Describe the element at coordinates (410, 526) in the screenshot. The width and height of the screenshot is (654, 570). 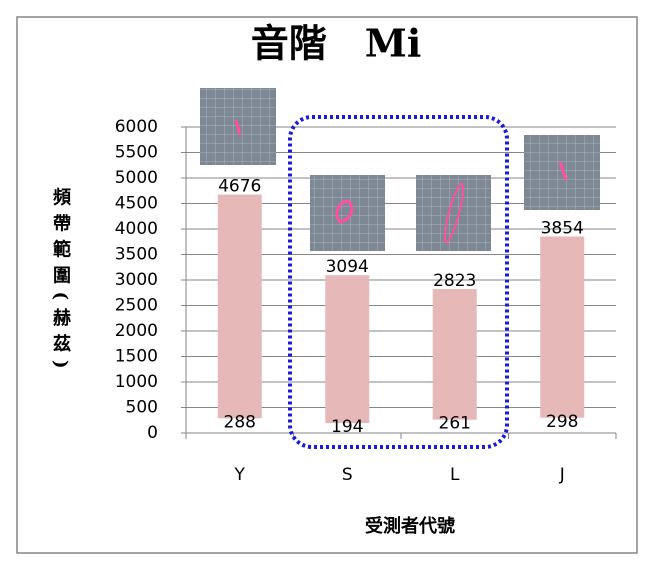
I see `x-axis-title: 受測者代號` at that location.